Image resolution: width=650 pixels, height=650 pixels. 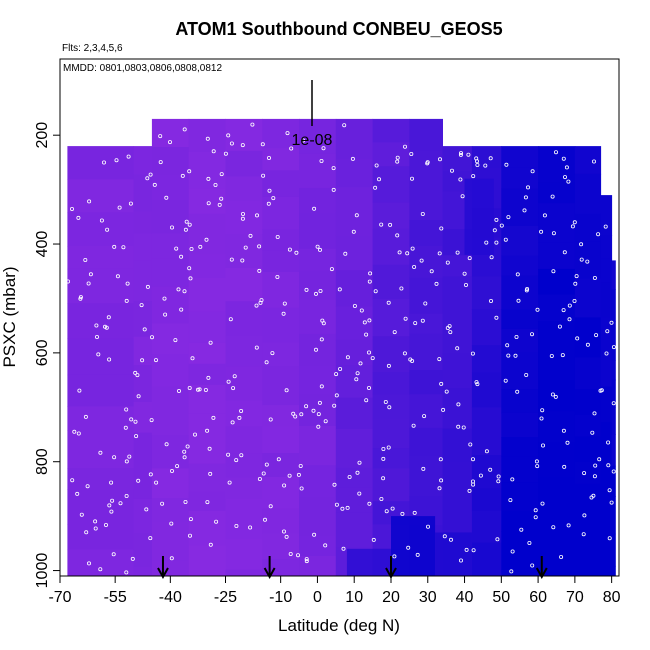 What do you see at coordinates (312, 140) in the screenshot?
I see `scale-bar-label: 1e-08` at bounding box center [312, 140].